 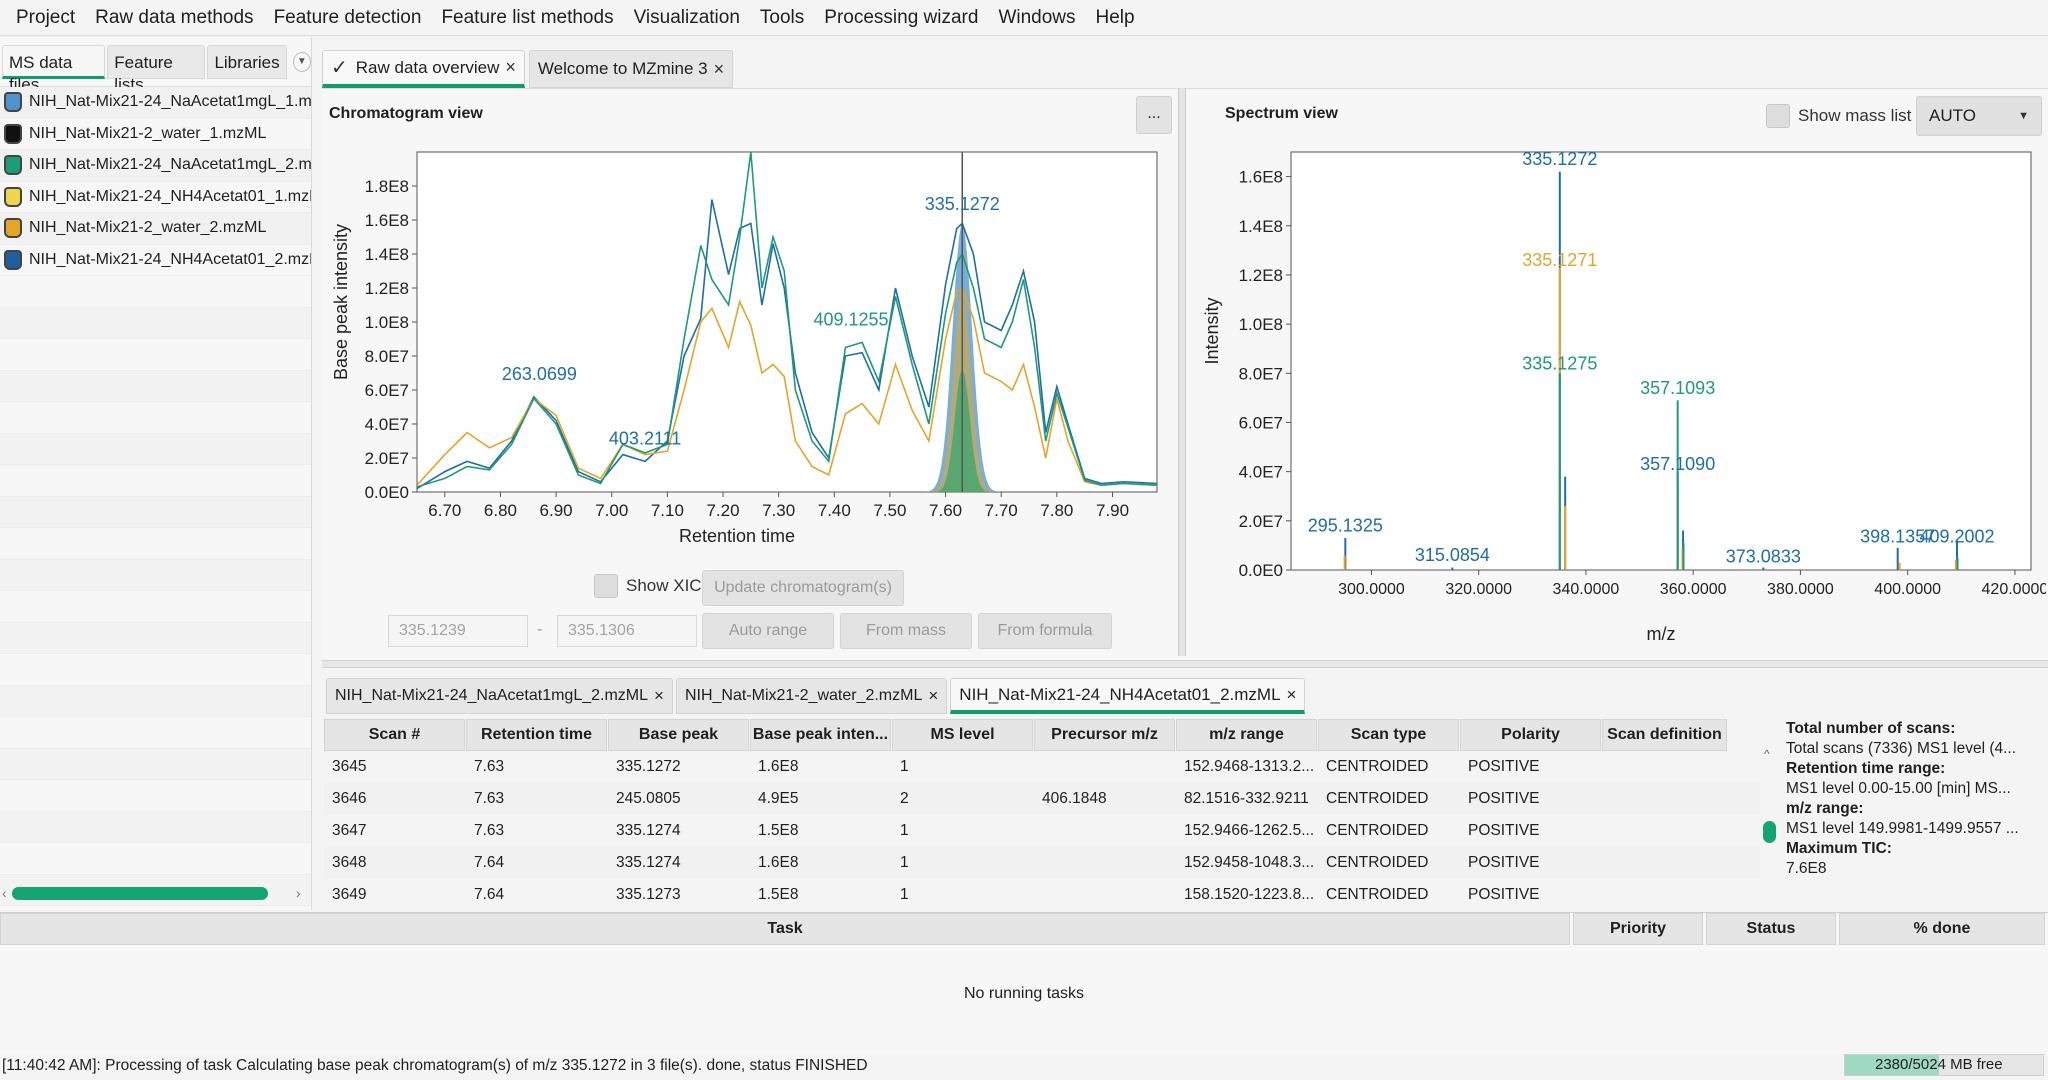 What do you see at coordinates (1661, 361) in the screenshot?
I see `plot-area` at bounding box center [1661, 361].